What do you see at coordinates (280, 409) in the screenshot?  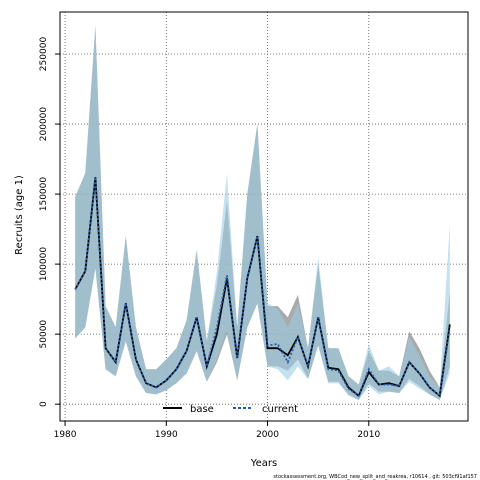 I see `legend-label-current: current` at bounding box center [280, 409].